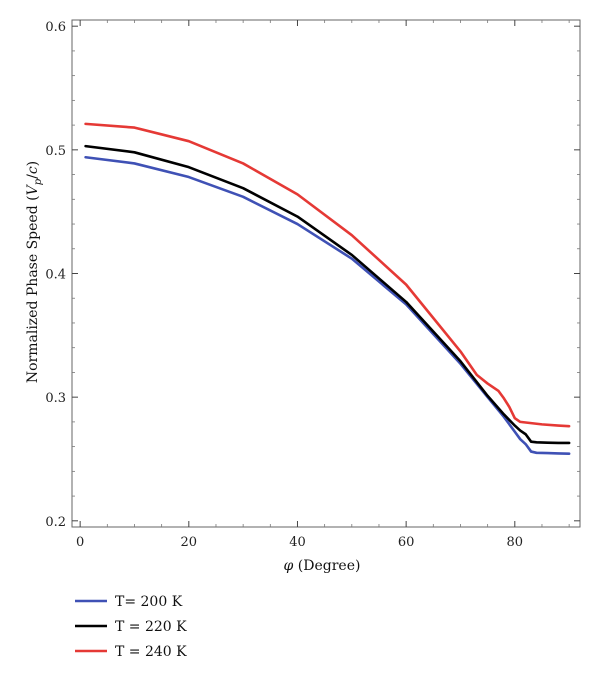 The image size is (600, 677). Describe the element at coordinates (151, 652) in the screenshot. I see `legend-label-3: T = 240 K` at that location.